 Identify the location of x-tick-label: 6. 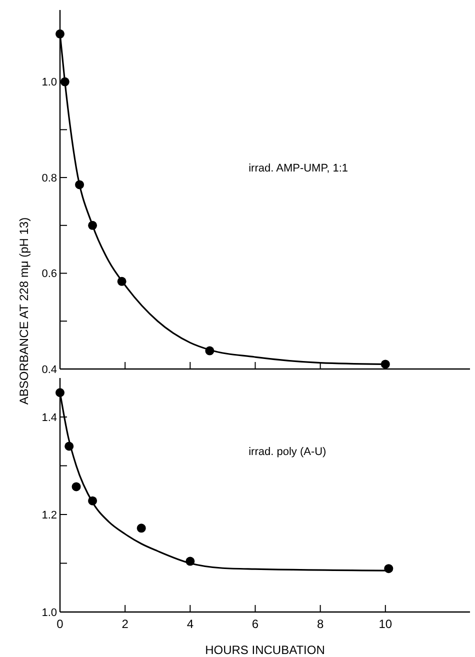
(255, 624).